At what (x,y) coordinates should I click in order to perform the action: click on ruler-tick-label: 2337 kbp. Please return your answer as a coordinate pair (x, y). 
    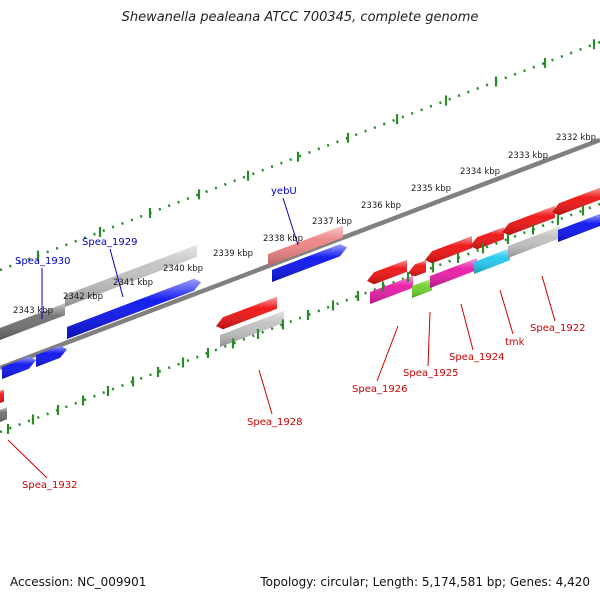
    Looking at the image, I should click on (332, 222).